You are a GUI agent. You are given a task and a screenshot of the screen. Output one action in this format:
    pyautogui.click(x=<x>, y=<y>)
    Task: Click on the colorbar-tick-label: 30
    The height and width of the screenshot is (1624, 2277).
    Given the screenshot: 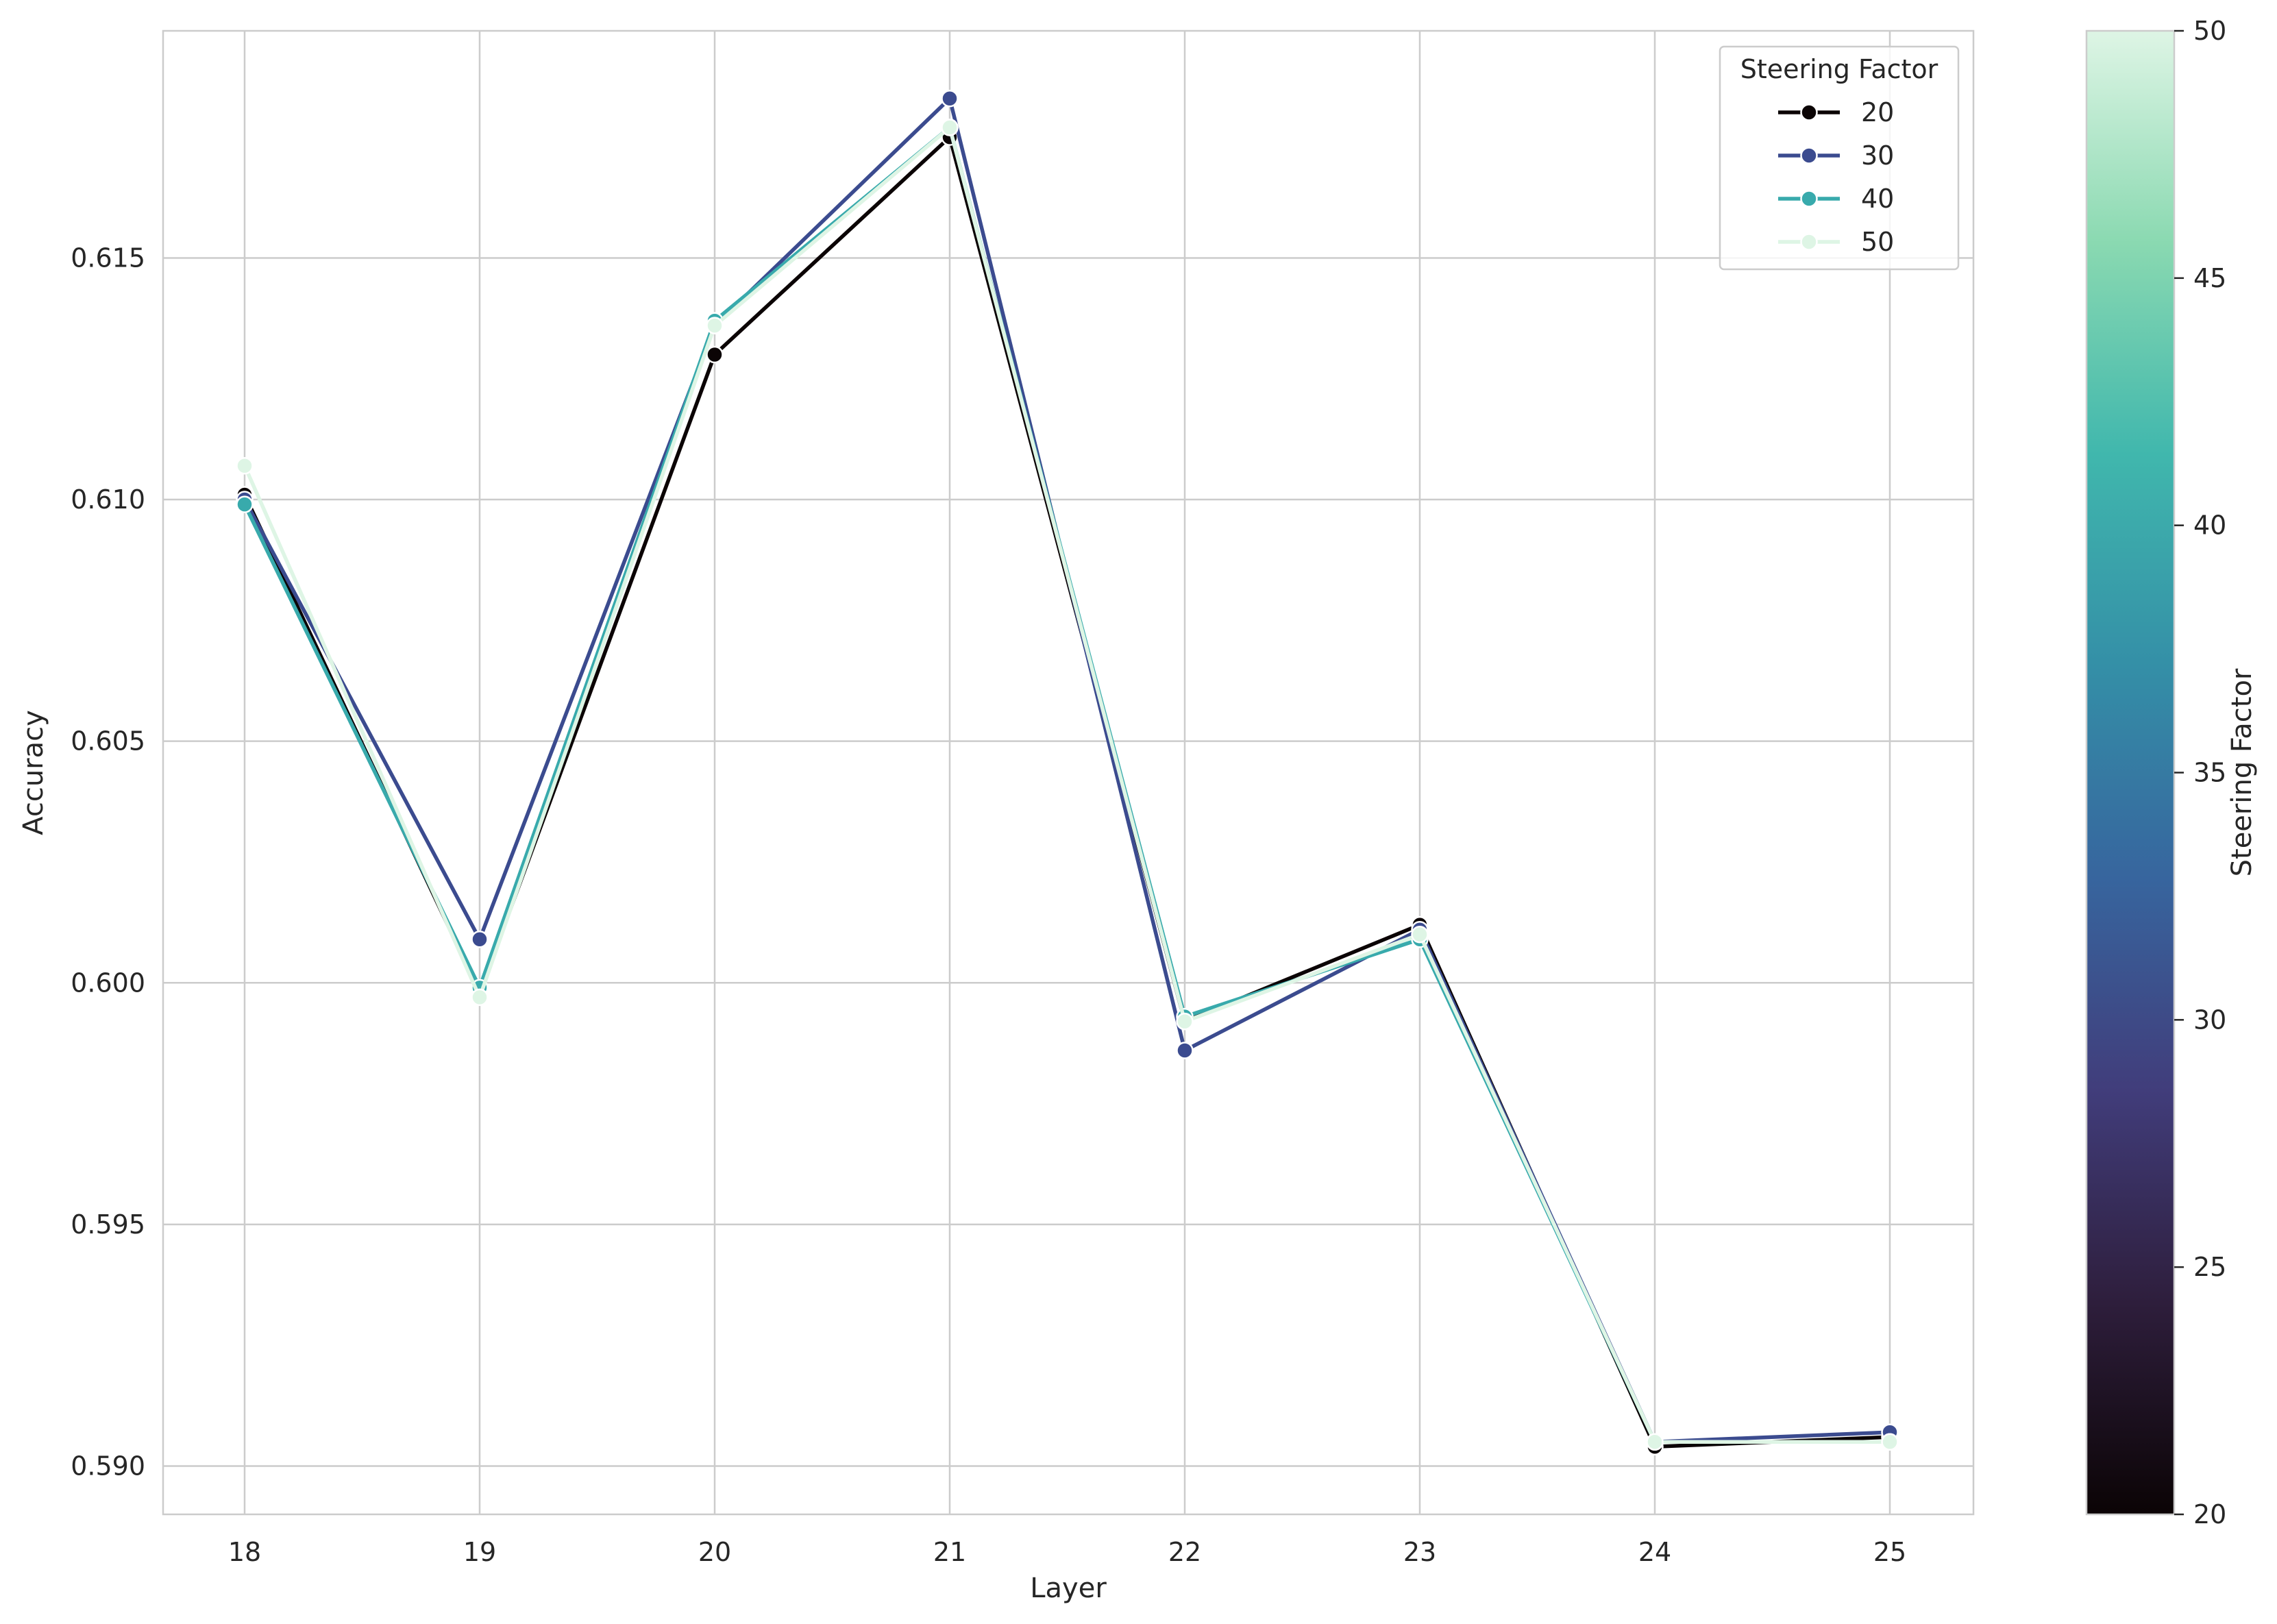 What is the action you would take?
    pyautogui.click(x=2209, y=1020)
    